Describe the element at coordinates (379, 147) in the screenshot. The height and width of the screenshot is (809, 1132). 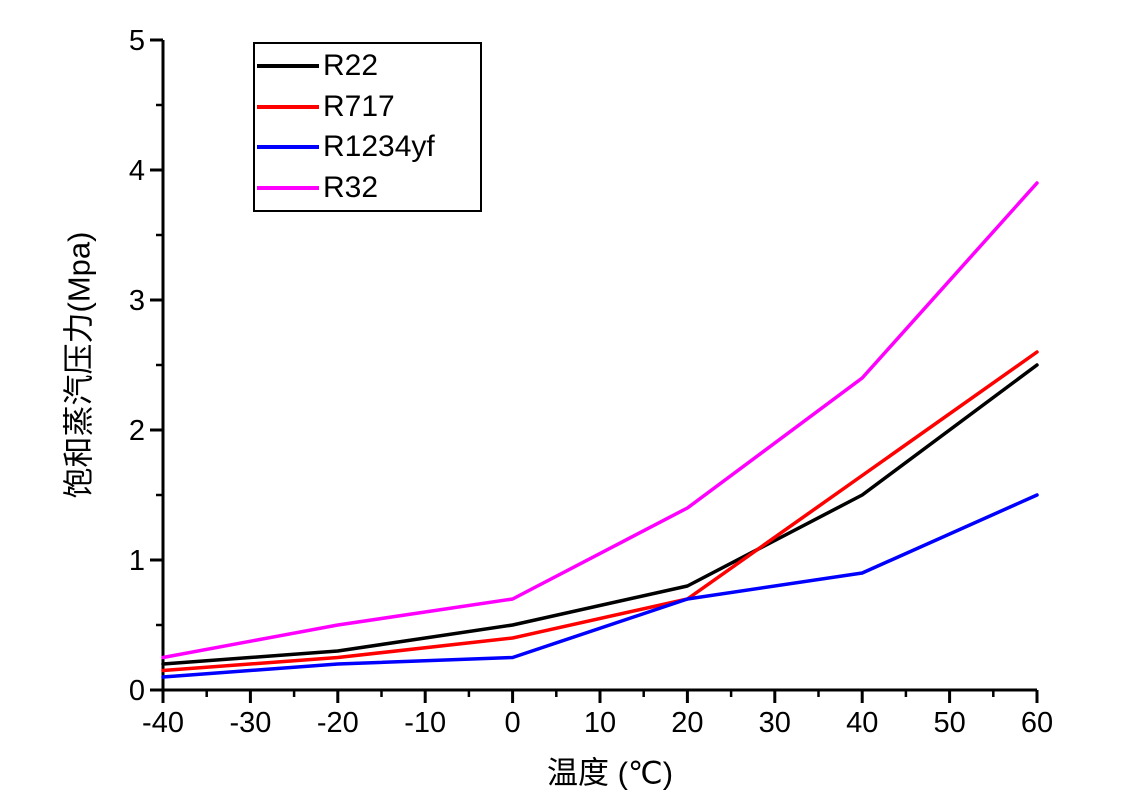
I see `legend-label: R1234yf` at that location.